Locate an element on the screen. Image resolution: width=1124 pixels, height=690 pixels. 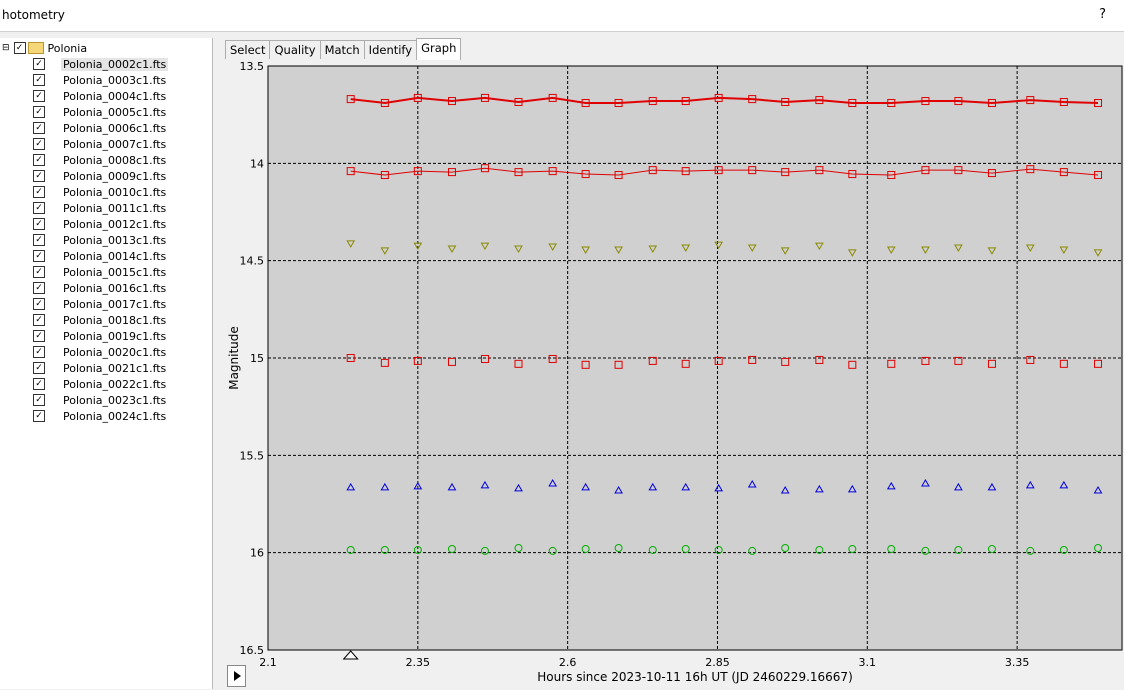
tree-item: ✓ Polonia_0002c1.fts is located at coordinates (101, 64).